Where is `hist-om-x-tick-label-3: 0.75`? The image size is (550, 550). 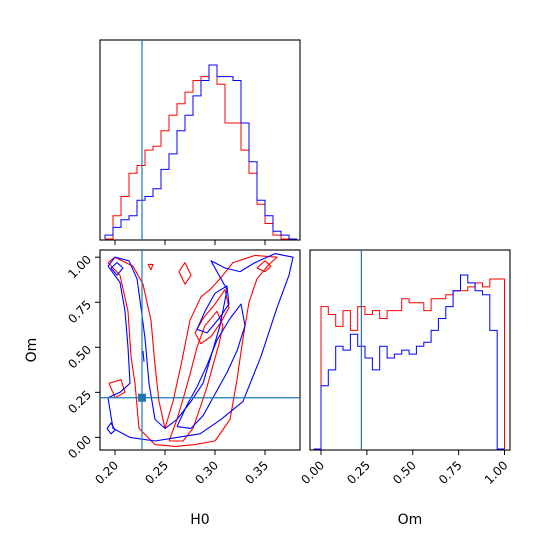 hist-om-x-tick-label-3: 0.75 is located at coordinates (450, 472).